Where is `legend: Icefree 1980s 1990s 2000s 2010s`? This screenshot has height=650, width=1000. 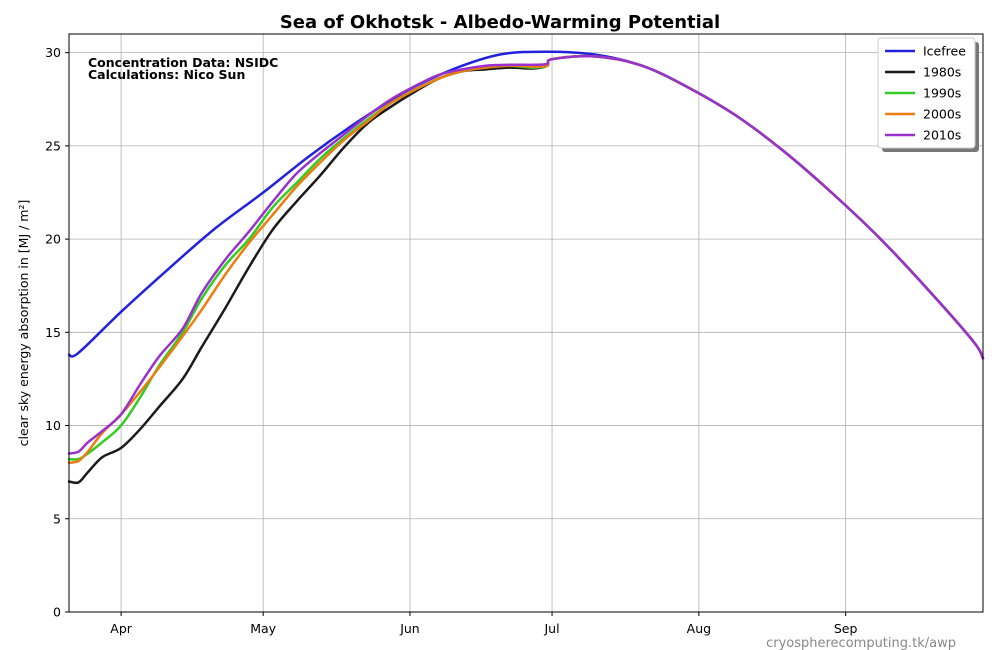
legend: Icefree 1980s 1990s 2000s 2010s is located at coordinates (928, 94).